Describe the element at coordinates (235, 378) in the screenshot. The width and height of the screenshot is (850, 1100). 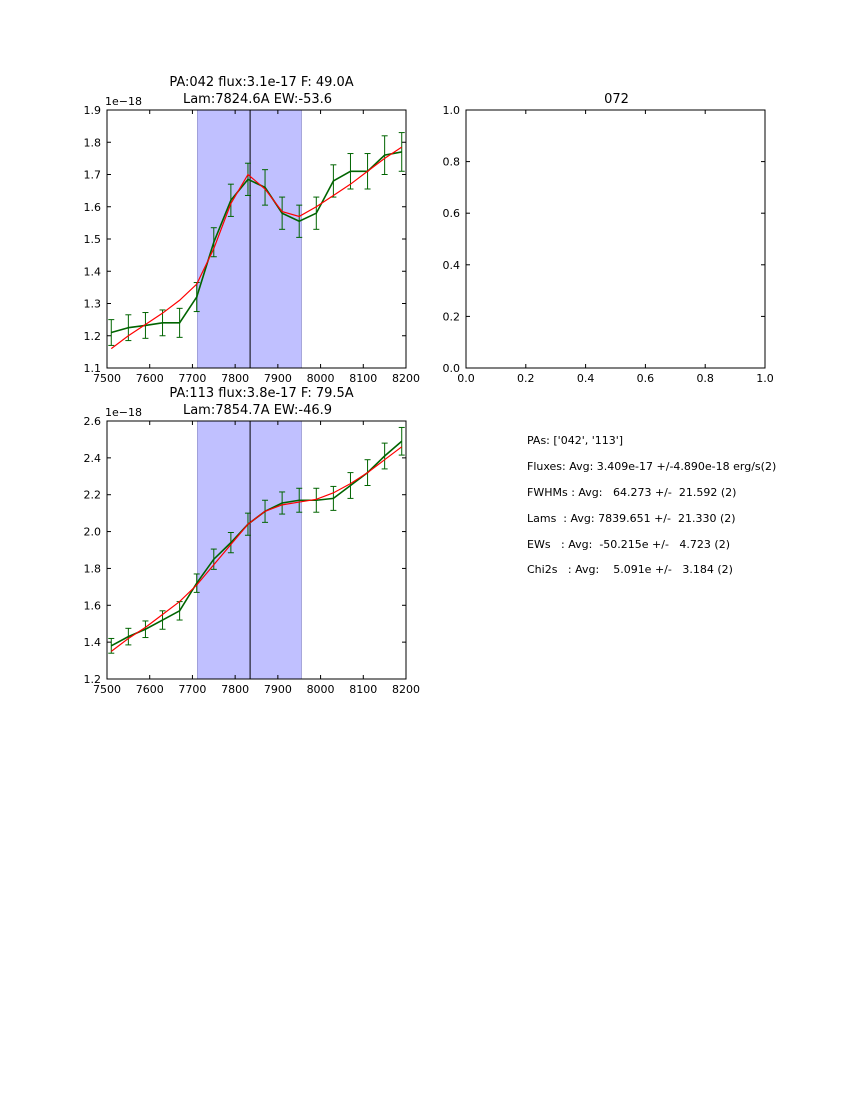
I see `panel-1-x-tick-label: 7800` at that location.